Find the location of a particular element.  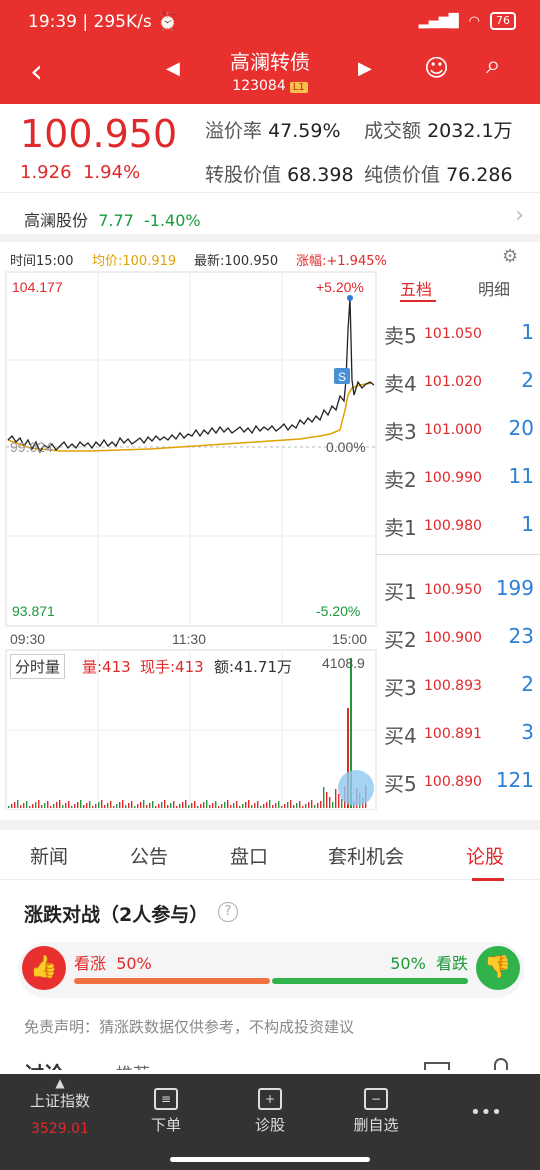

price-change: 1.926 1.94% is located at coordinates (80, 172).